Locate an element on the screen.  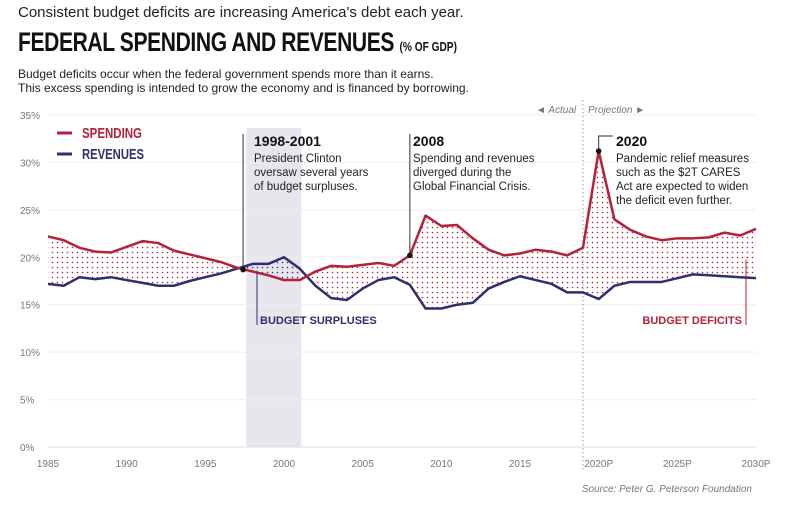
annotation-text: Act are expected to widen is located at coordinates (682, 187).